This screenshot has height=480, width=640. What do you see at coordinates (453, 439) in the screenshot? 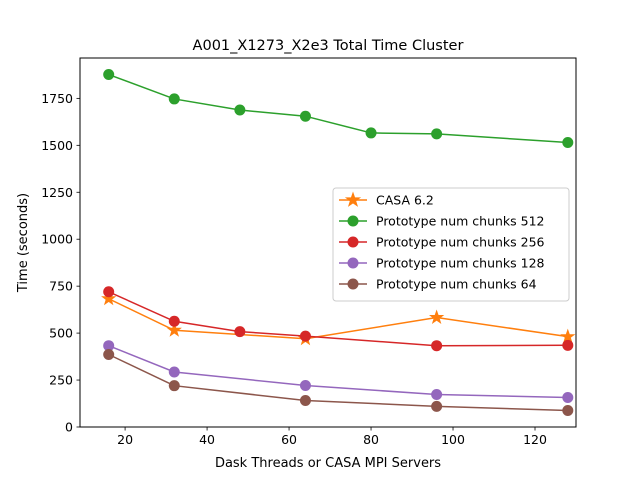
I see `x-tick-label: 100` at bounding box center [453, 439].